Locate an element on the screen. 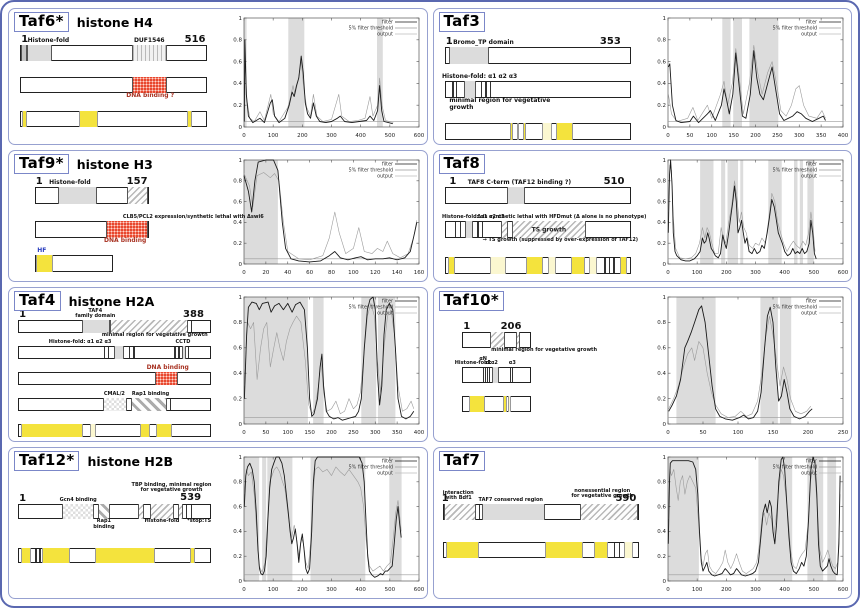 The image size is (860, 608). panel-header: Taf4 histone H2A is located at coordinates (84, 301).